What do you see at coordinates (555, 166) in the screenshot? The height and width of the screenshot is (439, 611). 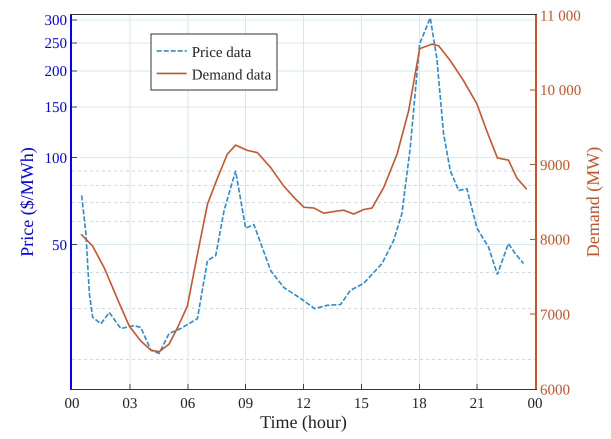 I see `y2-tick-label: 9000` at bounding box center [555, 166].